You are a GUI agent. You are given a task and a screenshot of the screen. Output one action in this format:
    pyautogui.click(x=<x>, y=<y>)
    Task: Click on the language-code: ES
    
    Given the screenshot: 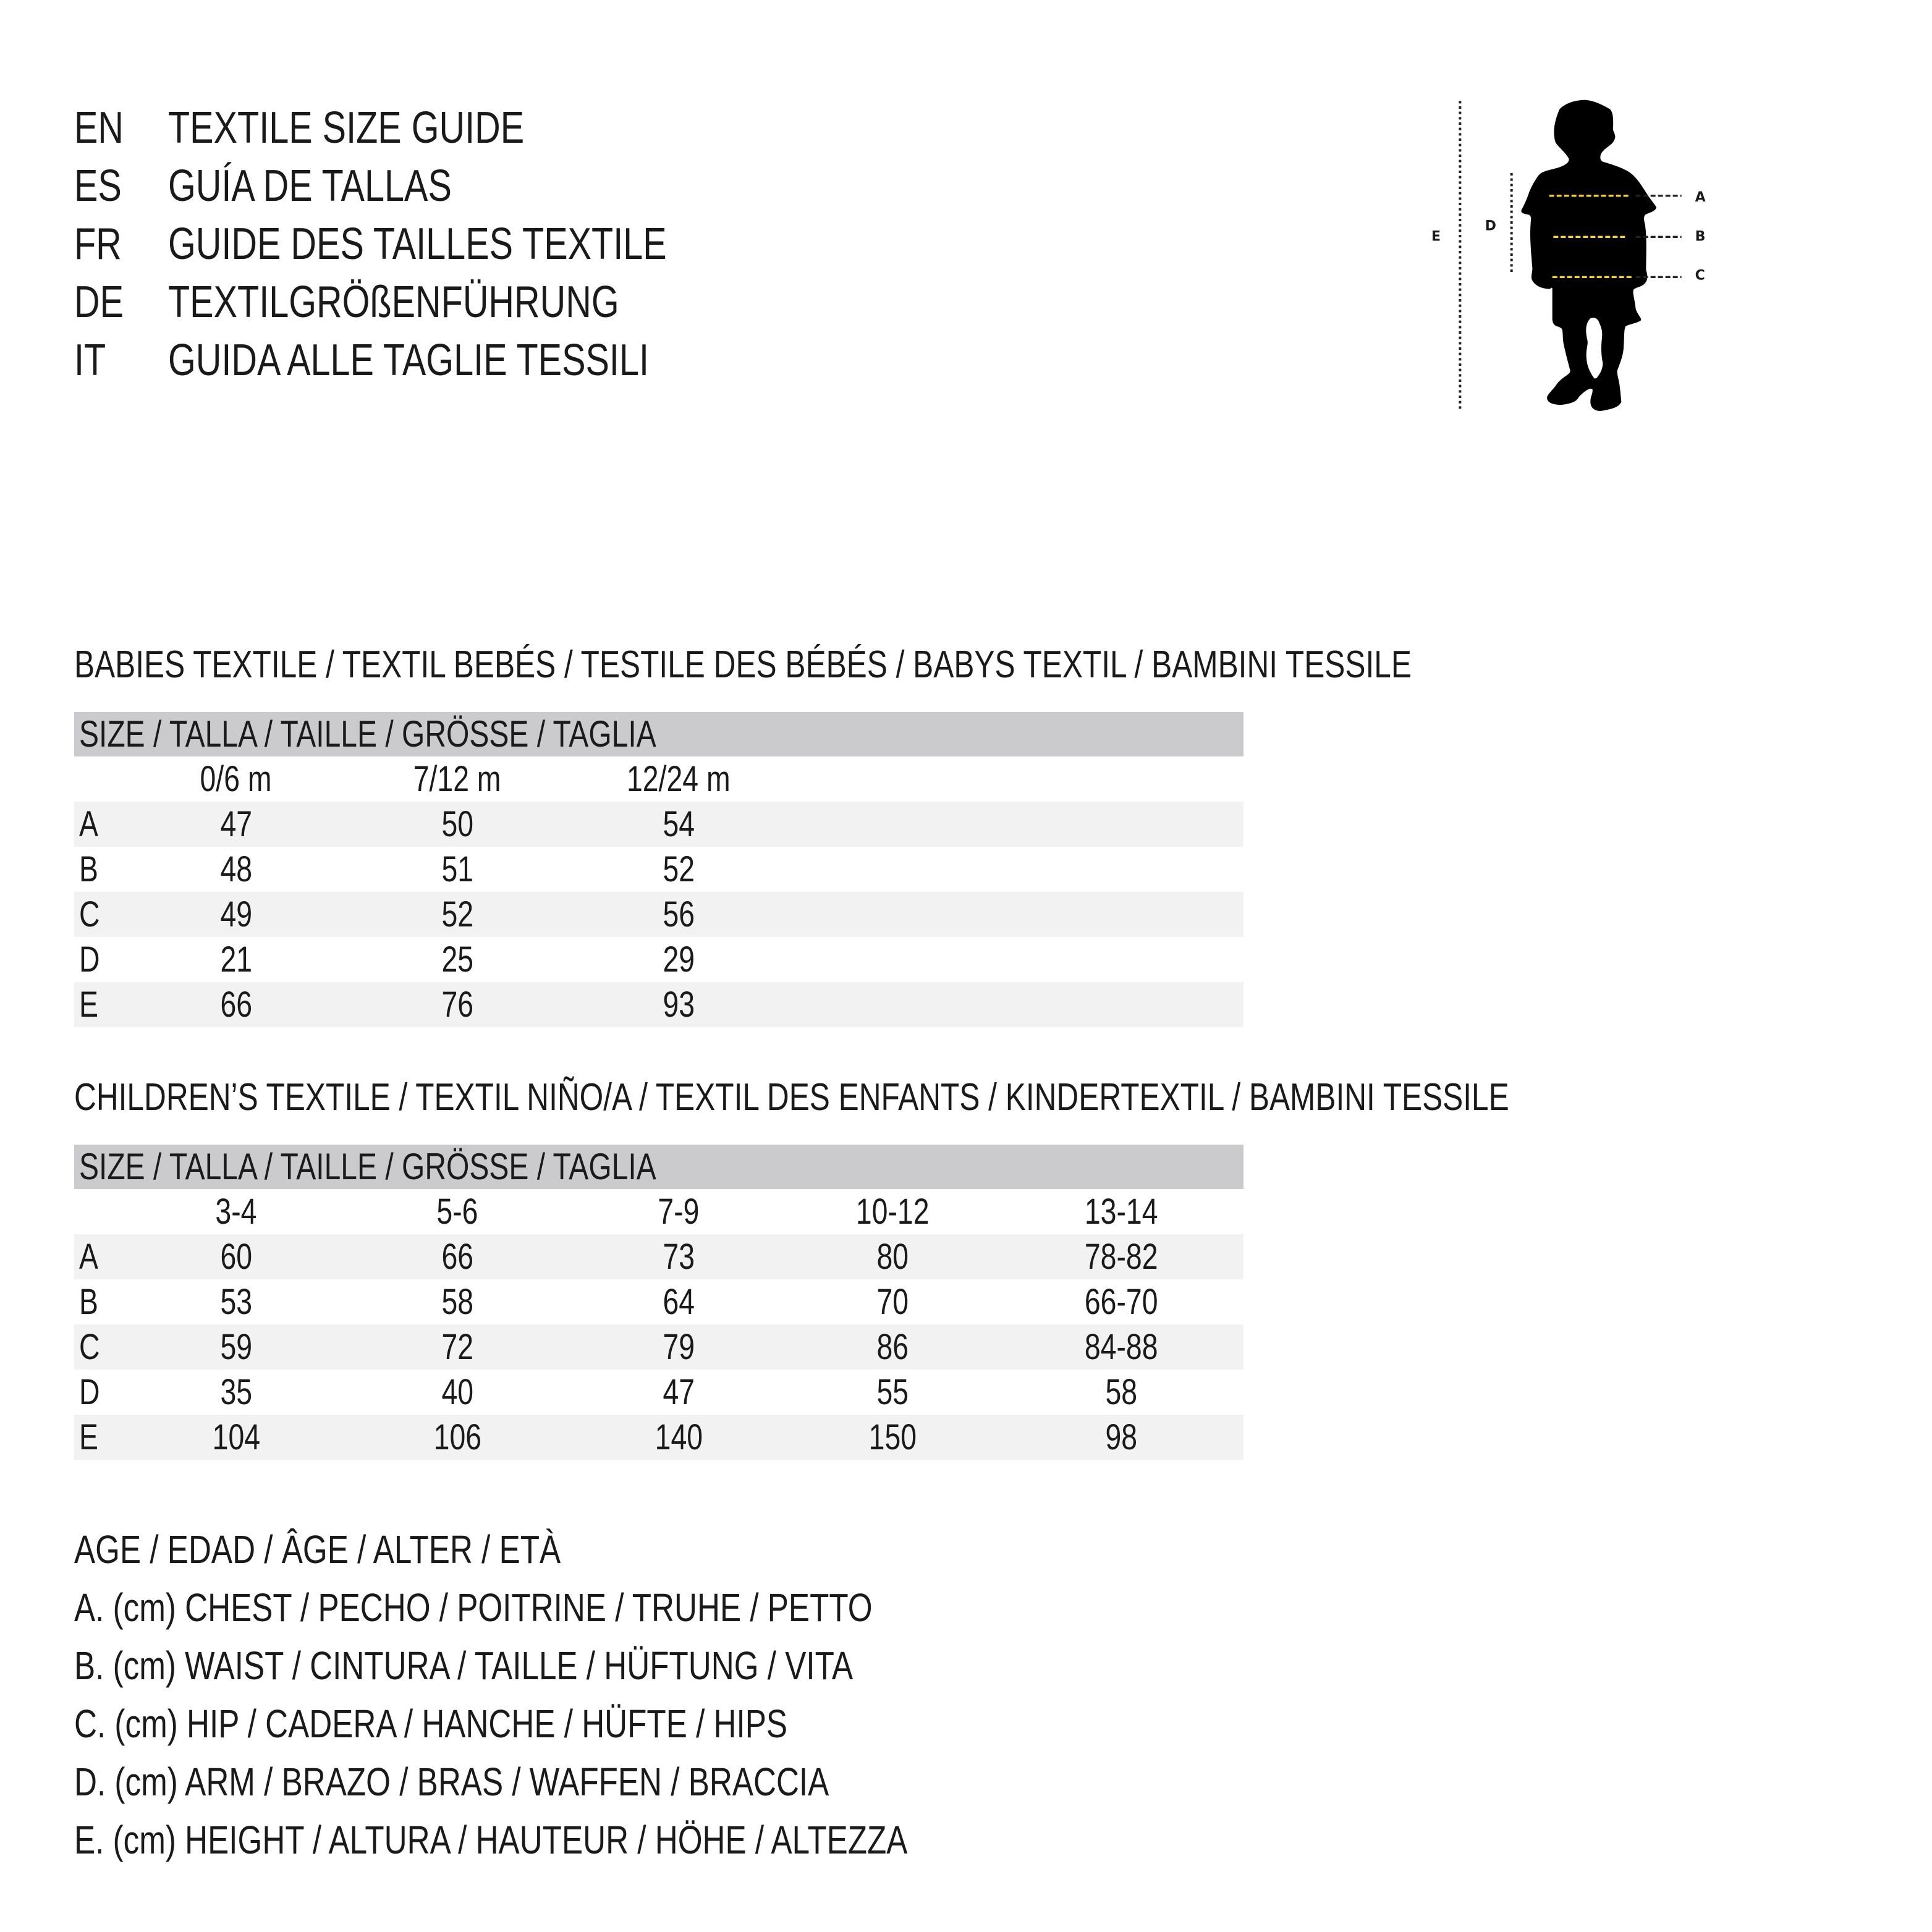 What is the action you would take?
    pyautogui.click(x=98, y=186)
    